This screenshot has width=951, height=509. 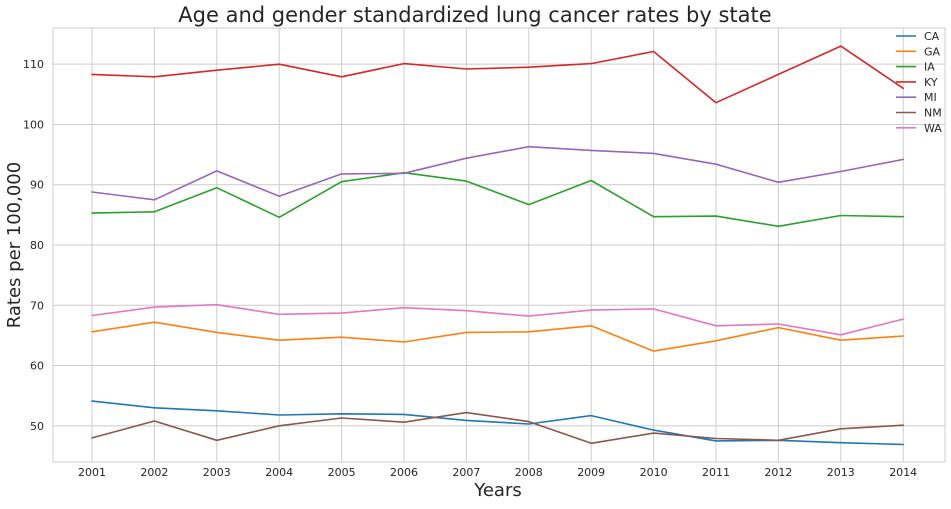 I want to click on x-axis-title: Years, so click(x=497, y=490).